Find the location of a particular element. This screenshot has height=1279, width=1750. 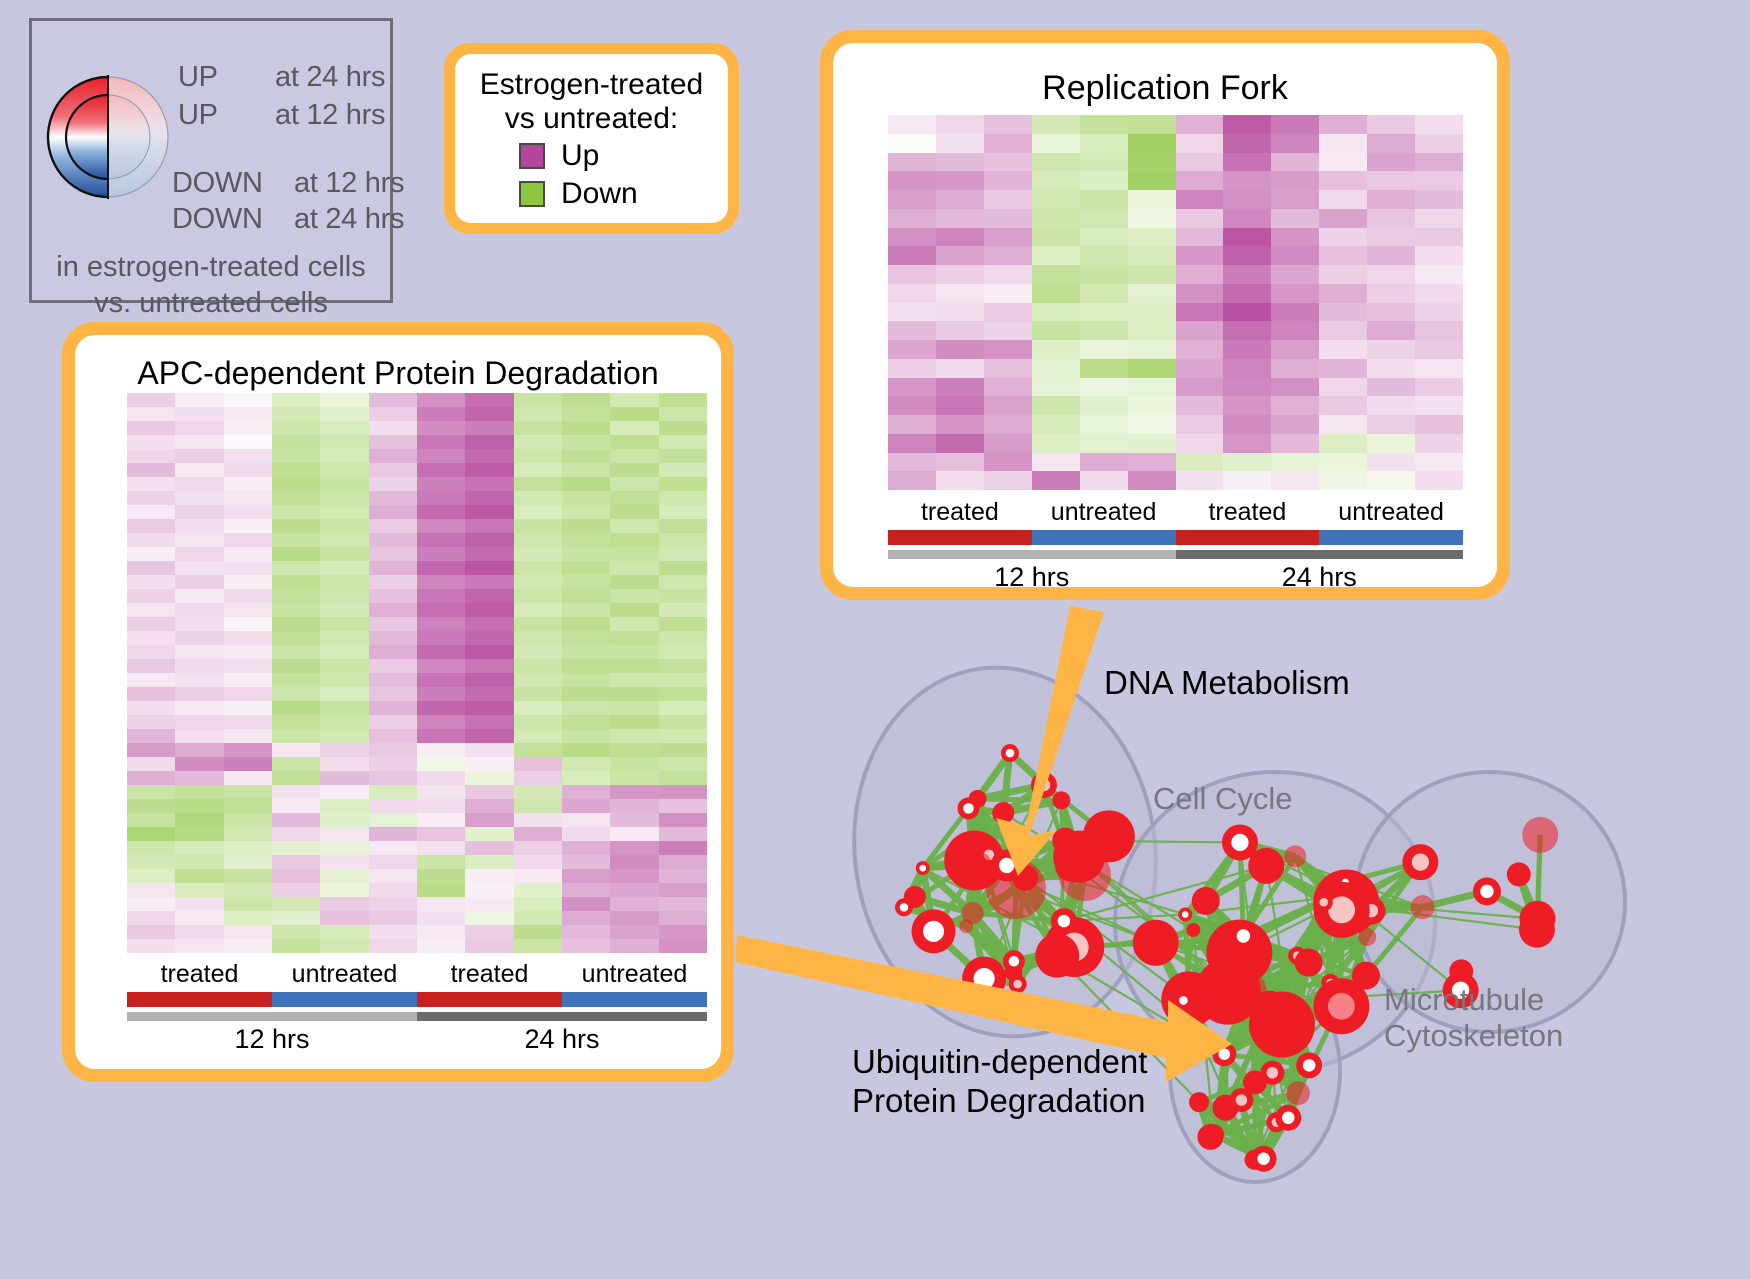

cluster-label-line1: Ubiquitin-dependent is located at coordinates (1000, 1061).